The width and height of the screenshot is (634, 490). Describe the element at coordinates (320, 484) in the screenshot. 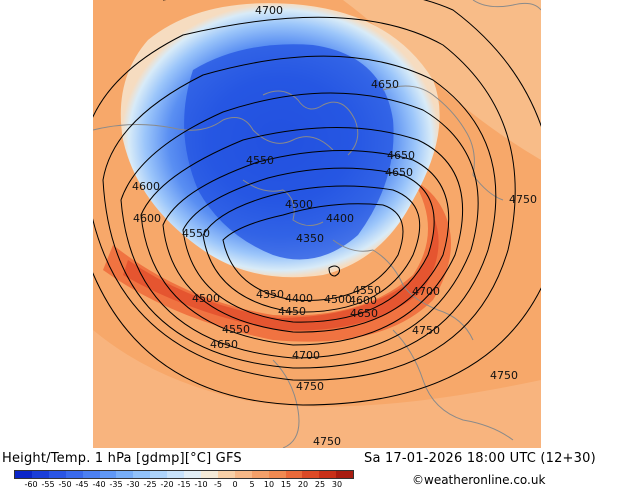

I see `colorbar-tick-label: 25` at that location.